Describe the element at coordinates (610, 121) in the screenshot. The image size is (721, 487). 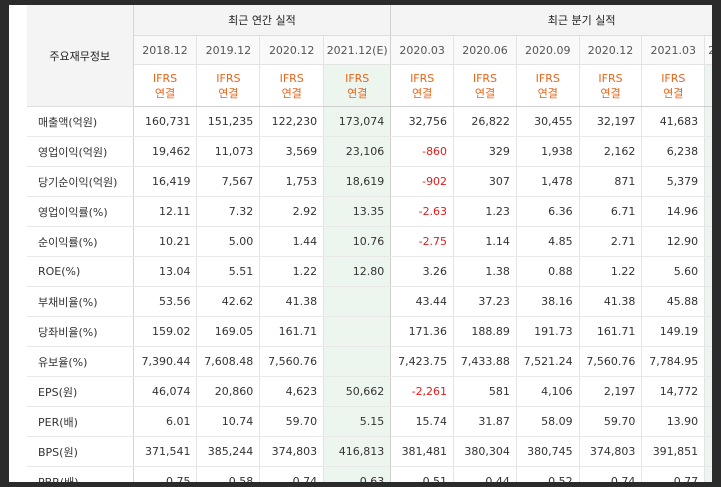
I see `value-cell: 32,197` at that location.